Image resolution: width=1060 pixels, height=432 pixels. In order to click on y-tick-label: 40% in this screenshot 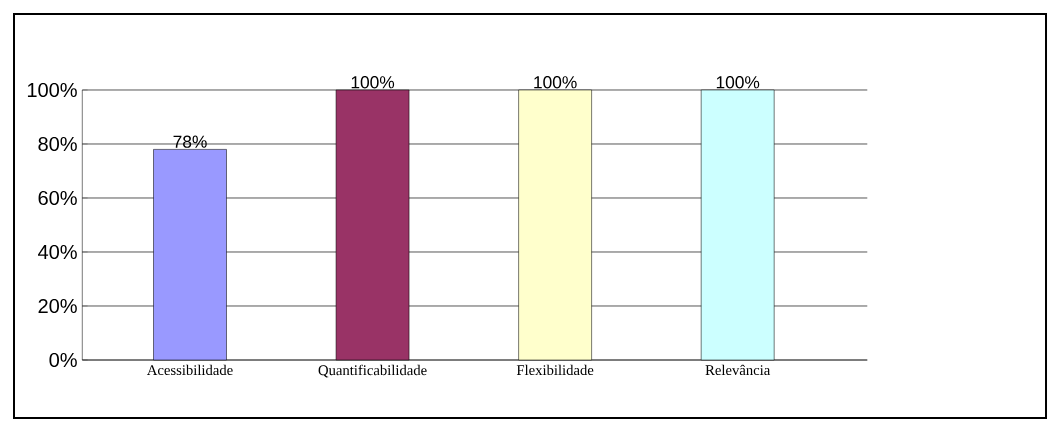, I will do `click(57, 252)`.